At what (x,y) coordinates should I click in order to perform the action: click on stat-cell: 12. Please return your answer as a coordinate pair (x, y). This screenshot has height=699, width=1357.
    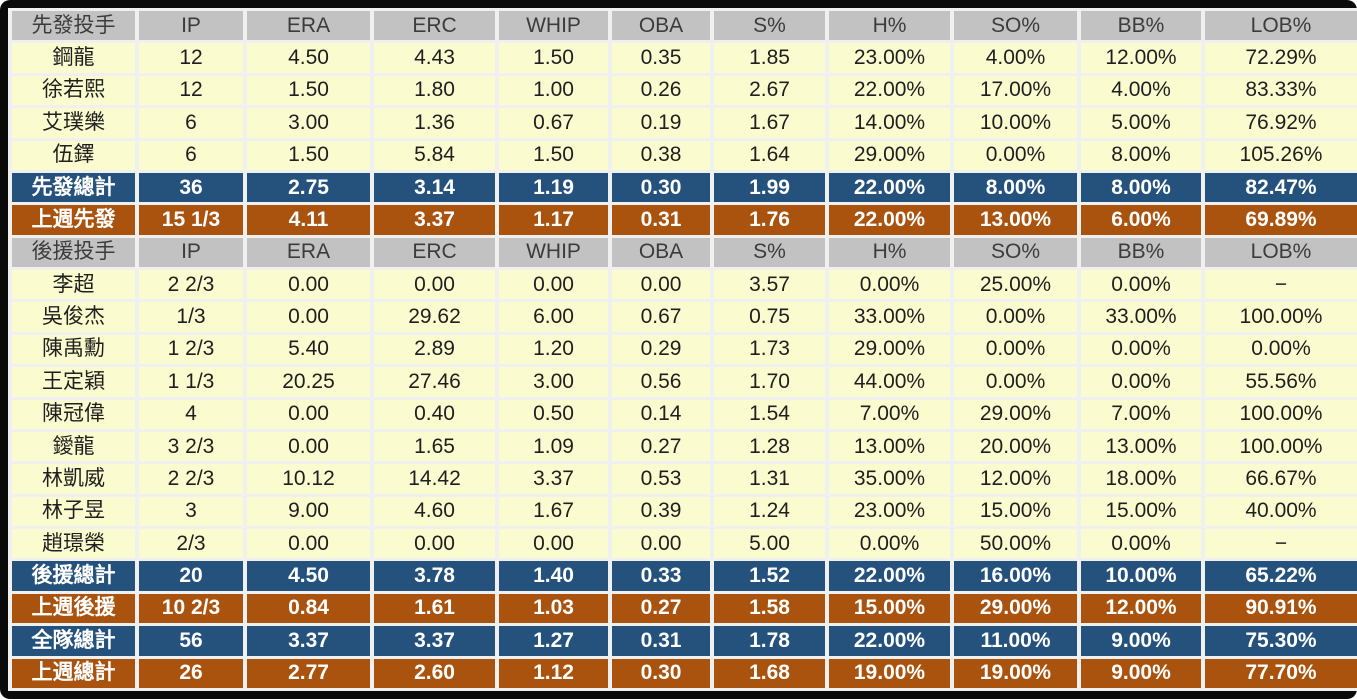
    Looking at the image, I should click on (191, 90).